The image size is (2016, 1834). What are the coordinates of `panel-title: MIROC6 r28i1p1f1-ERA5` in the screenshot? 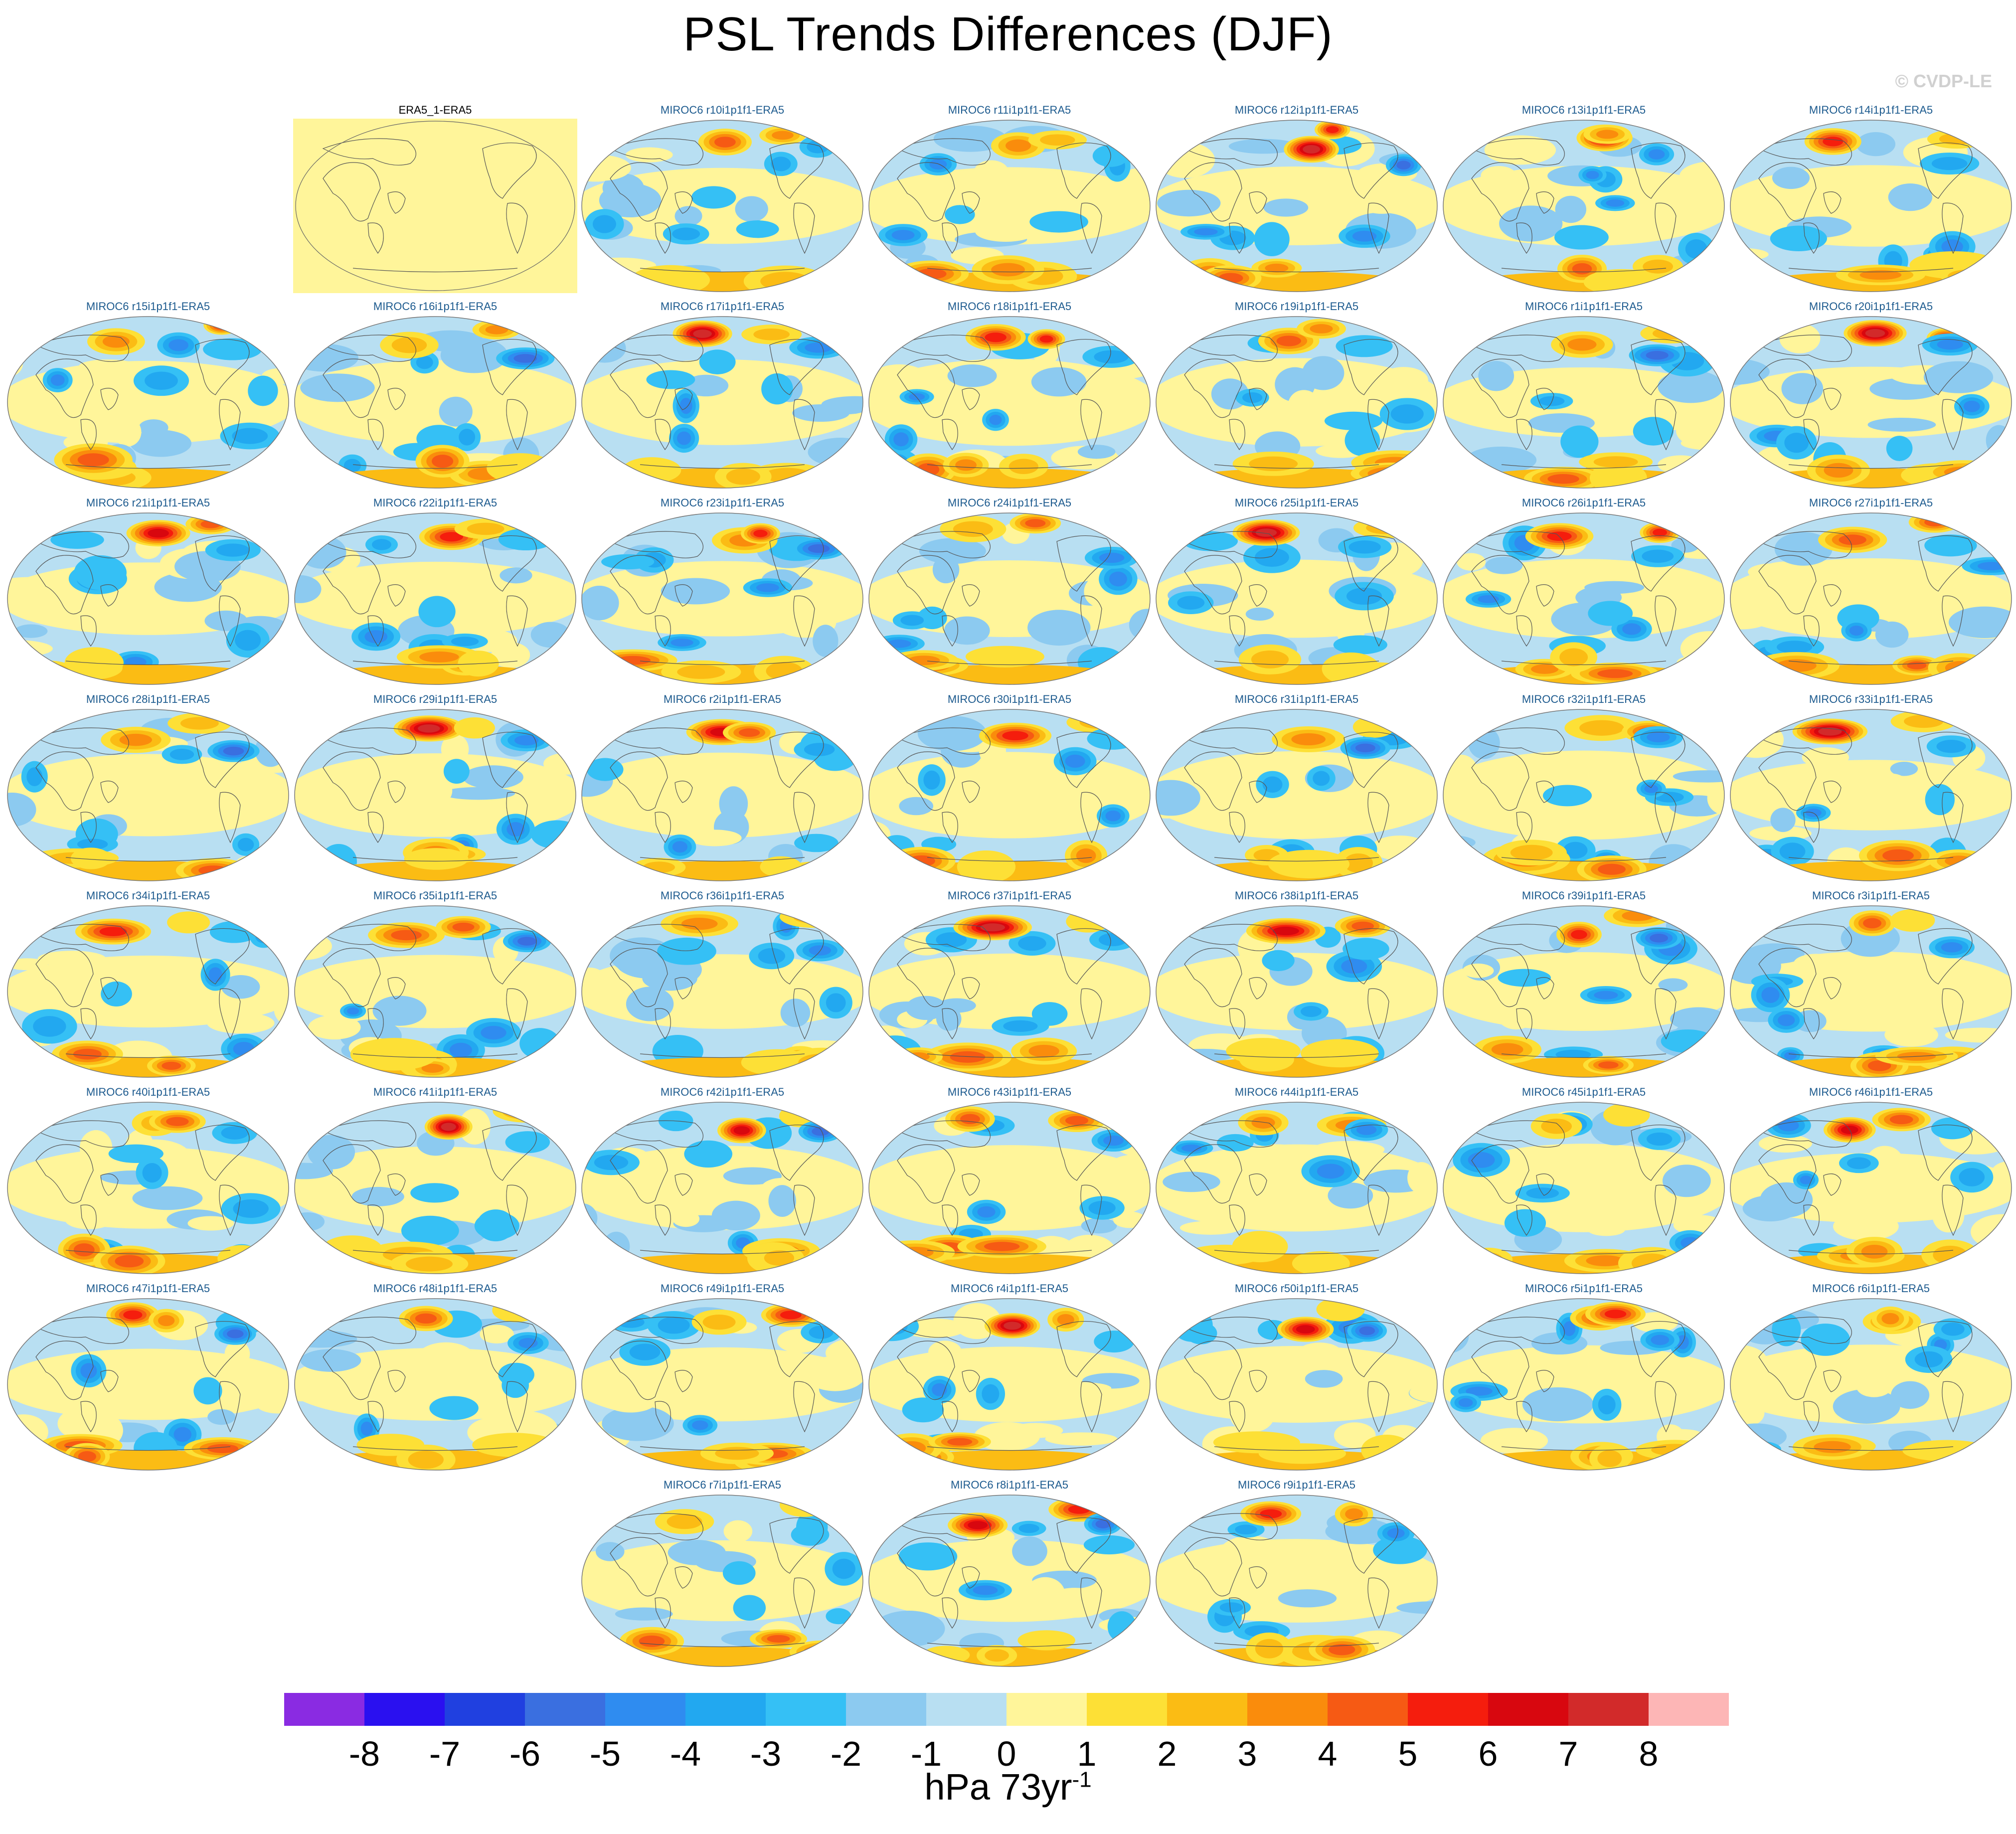 It's located at (148, 699).